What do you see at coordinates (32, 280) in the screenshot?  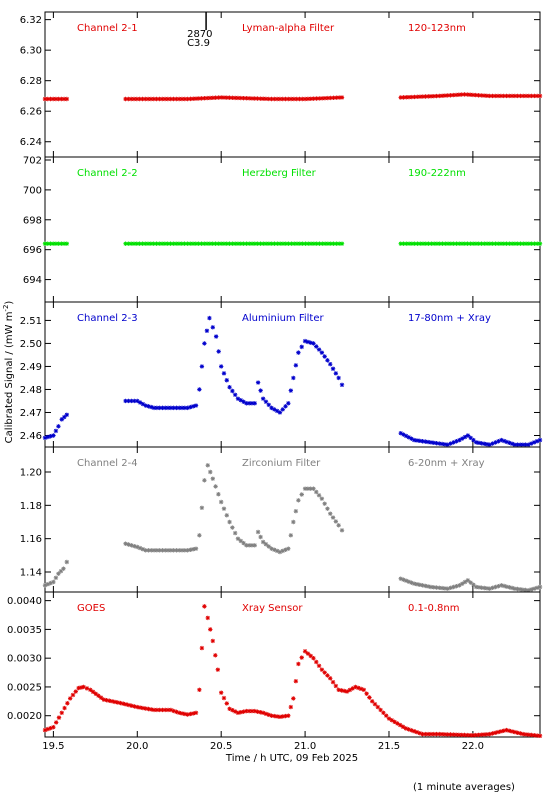 I see `y-tick-label: 694` at bounding box center [32, 280].